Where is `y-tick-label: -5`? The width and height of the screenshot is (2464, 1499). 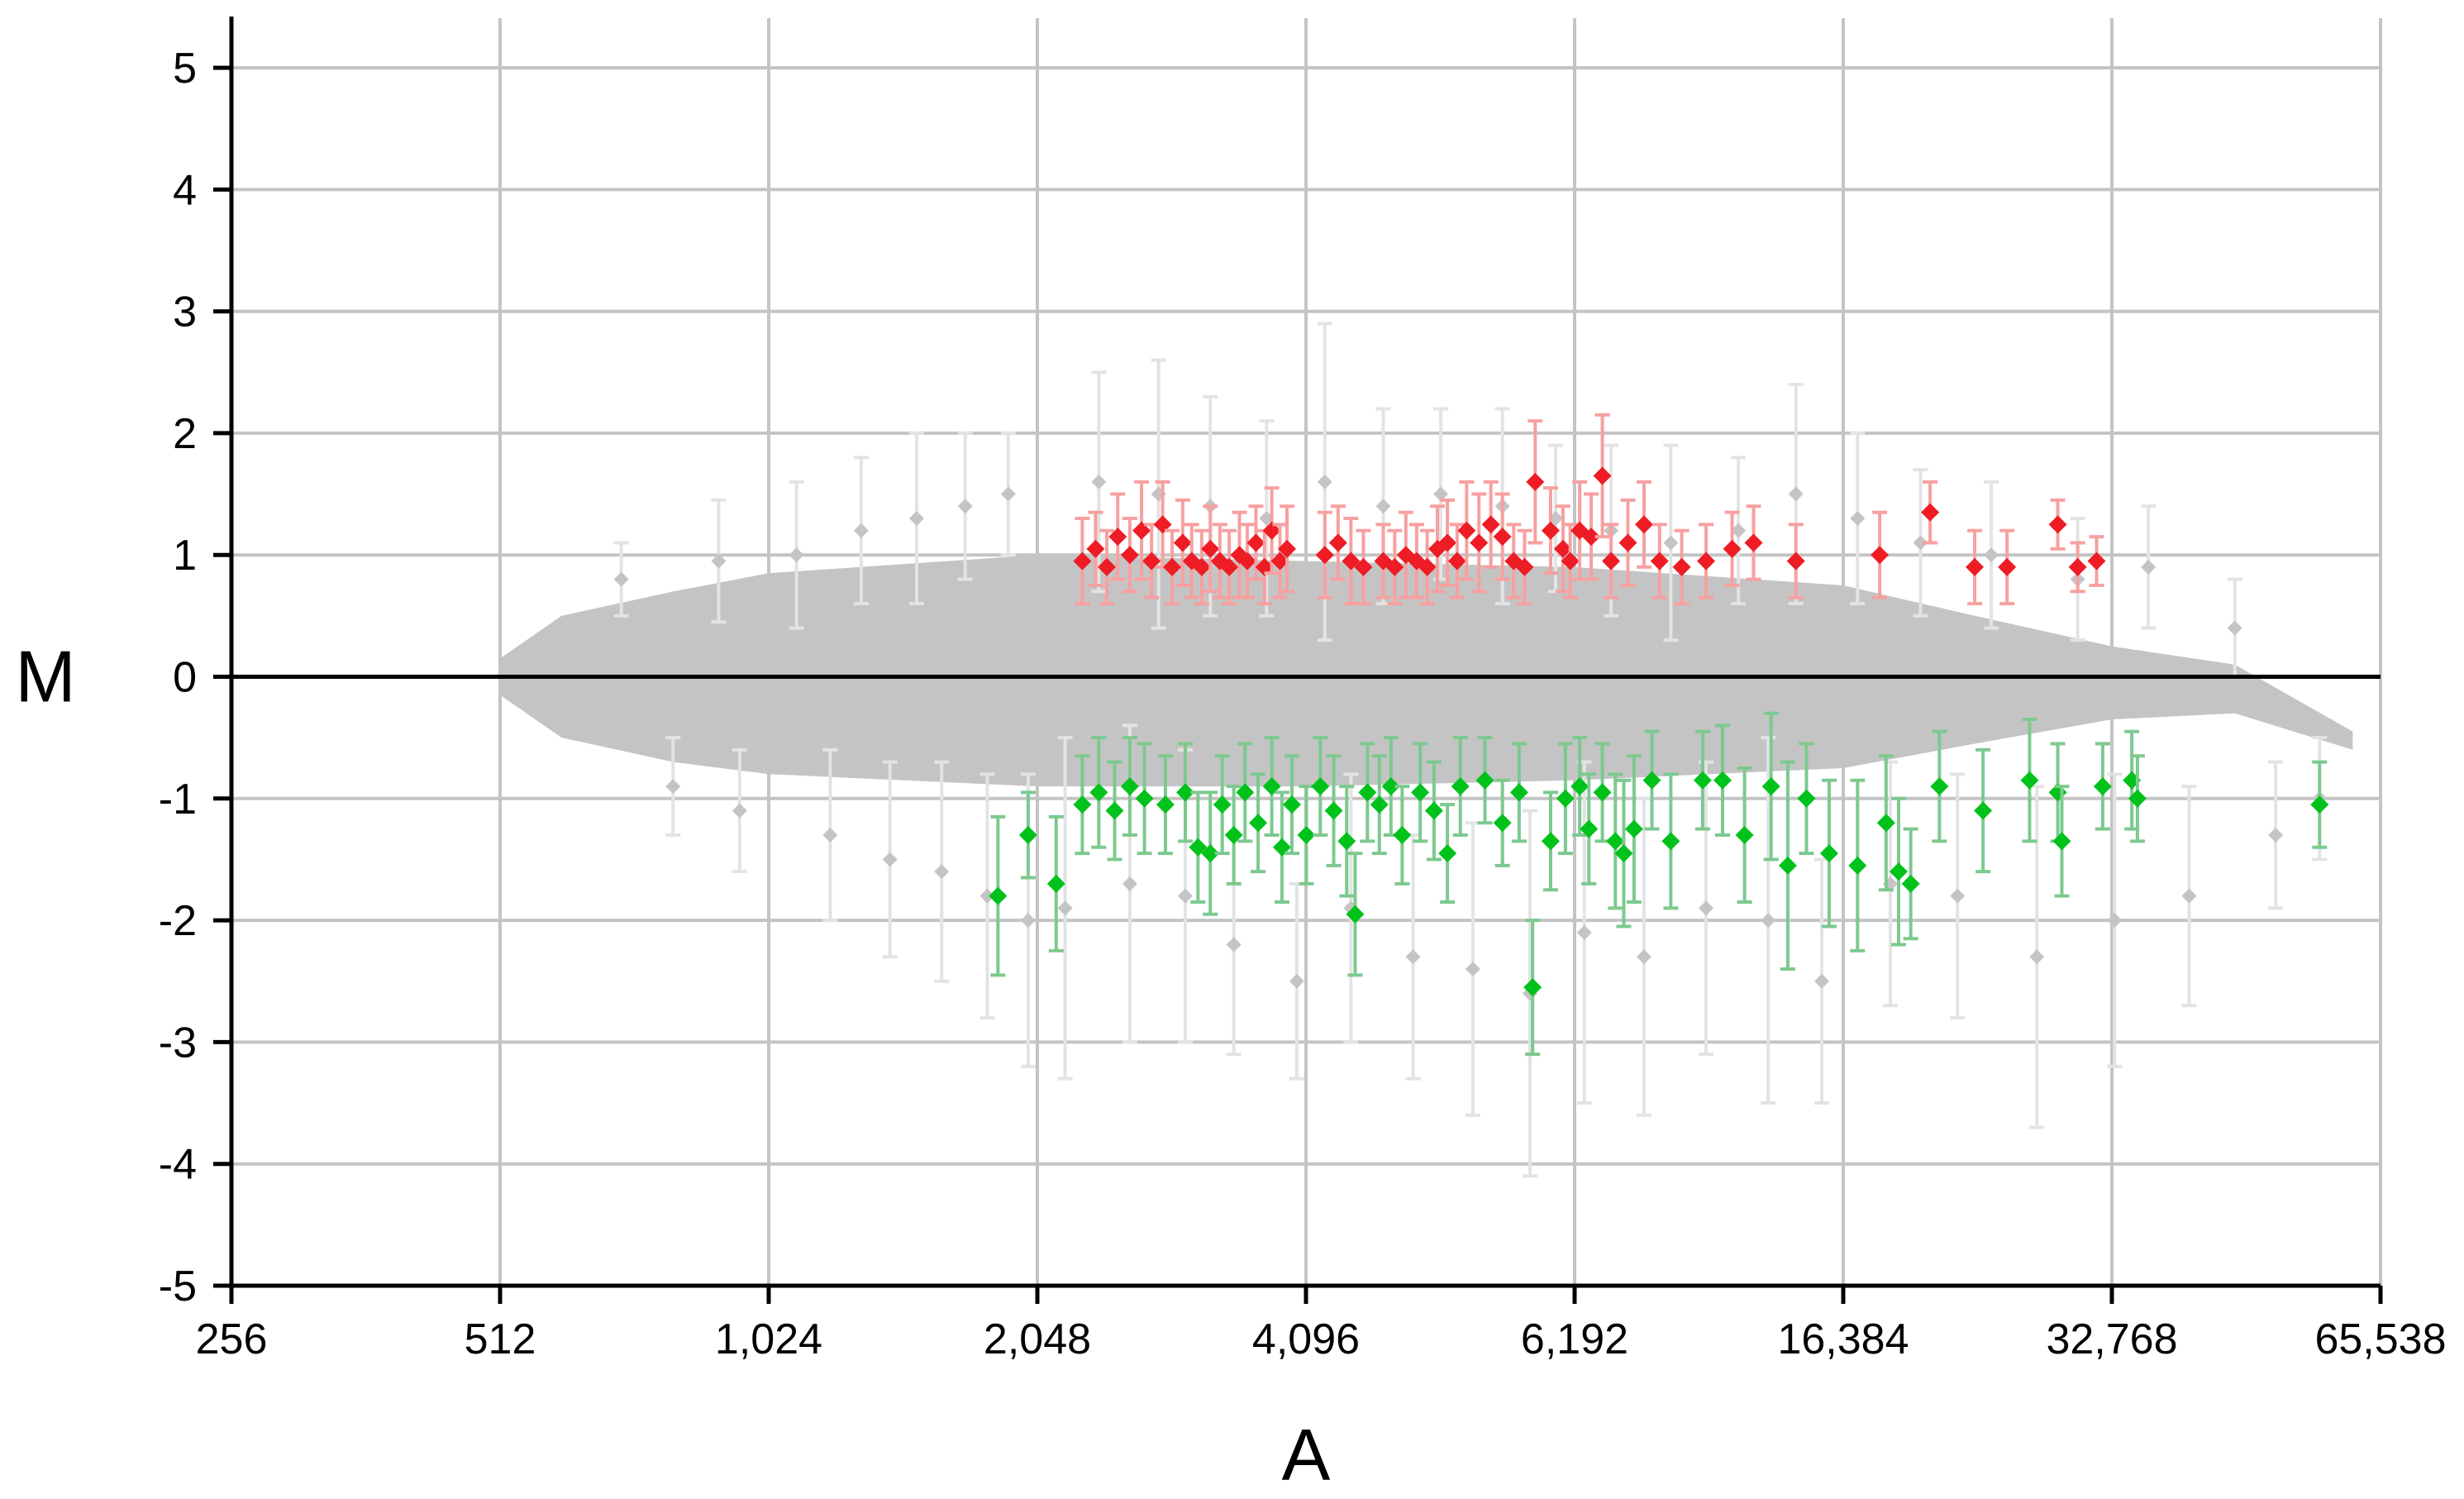
y-tick-label: -5 is located at coordinates (178, 1286).